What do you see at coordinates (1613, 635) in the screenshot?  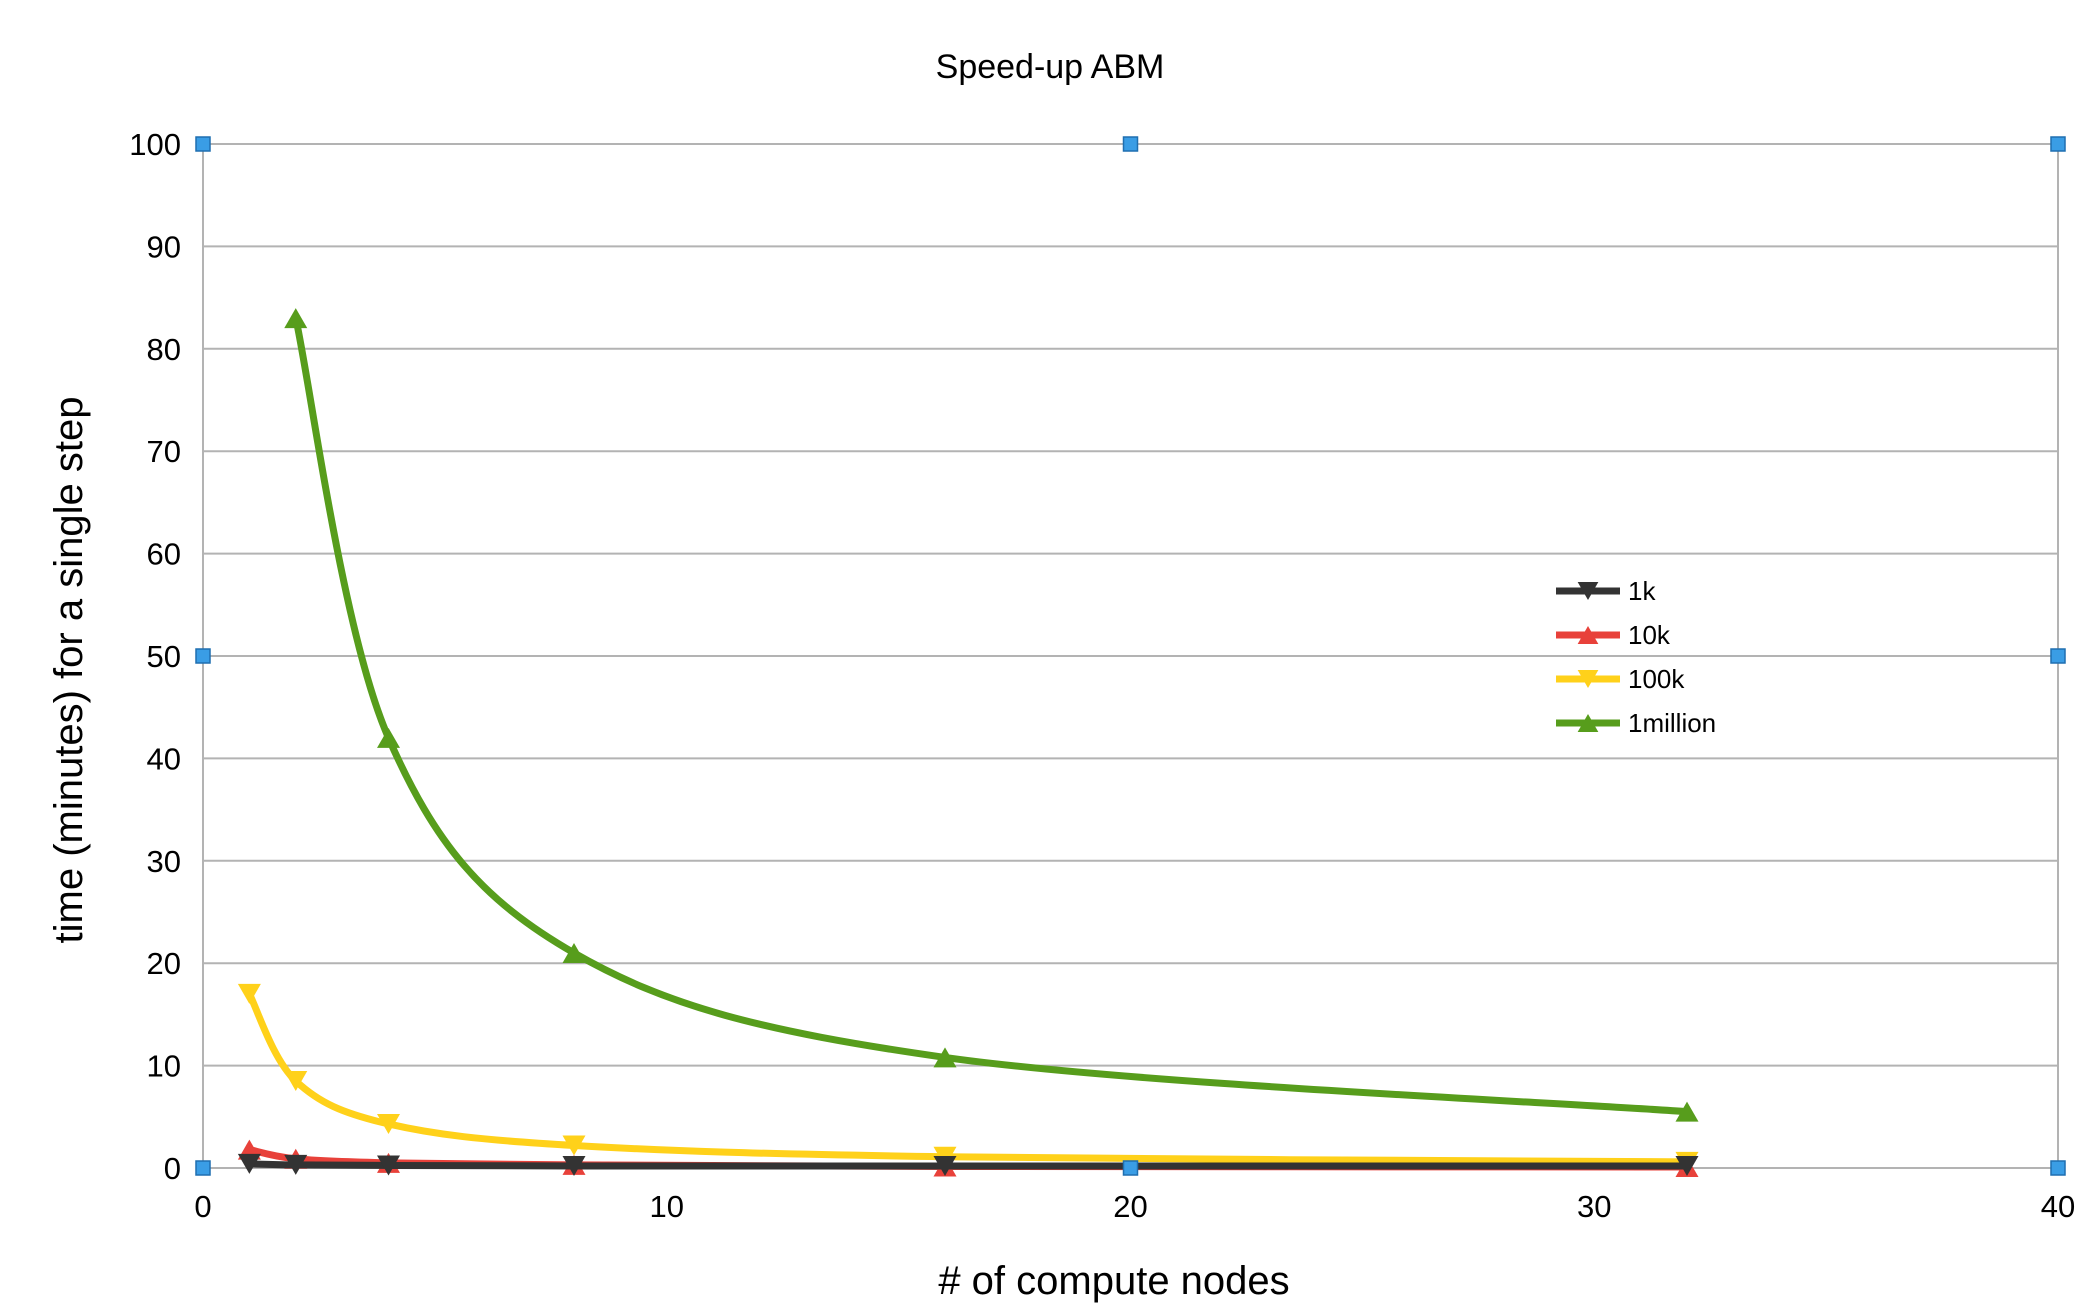 I see `legend-item-10k: 10k` at bounding box center [1613, 635].